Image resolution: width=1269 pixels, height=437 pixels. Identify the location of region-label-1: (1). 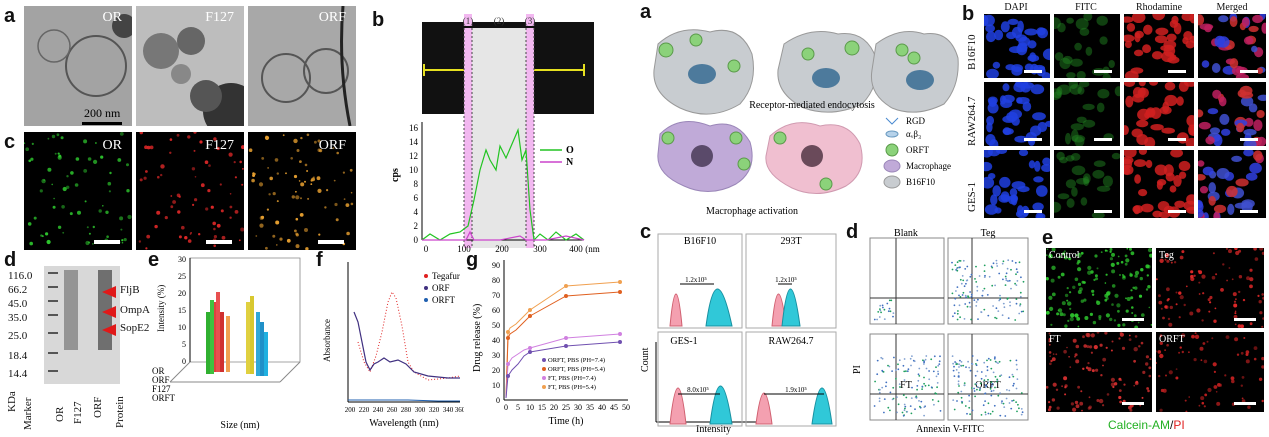
(468, 21).